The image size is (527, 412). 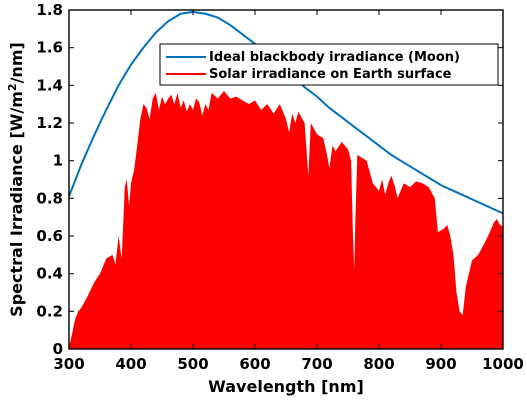 I want to click on y-tick-label: 1.2, so click(x=49, y=123).